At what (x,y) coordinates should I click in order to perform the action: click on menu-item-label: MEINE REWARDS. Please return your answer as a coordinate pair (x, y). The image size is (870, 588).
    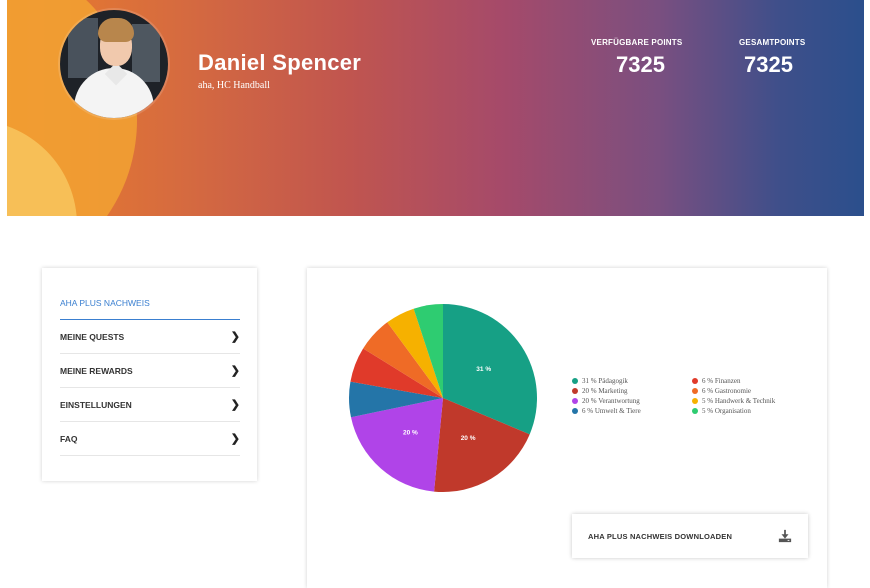
    Looking at the image, I should click on (96, 370).